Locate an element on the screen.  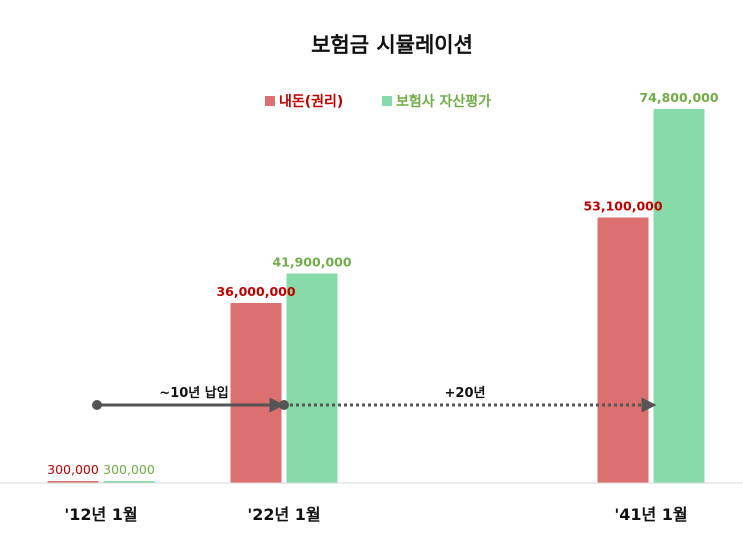
legend-label-series-1: 내돈(권리) is located at coordinates (311, 102).